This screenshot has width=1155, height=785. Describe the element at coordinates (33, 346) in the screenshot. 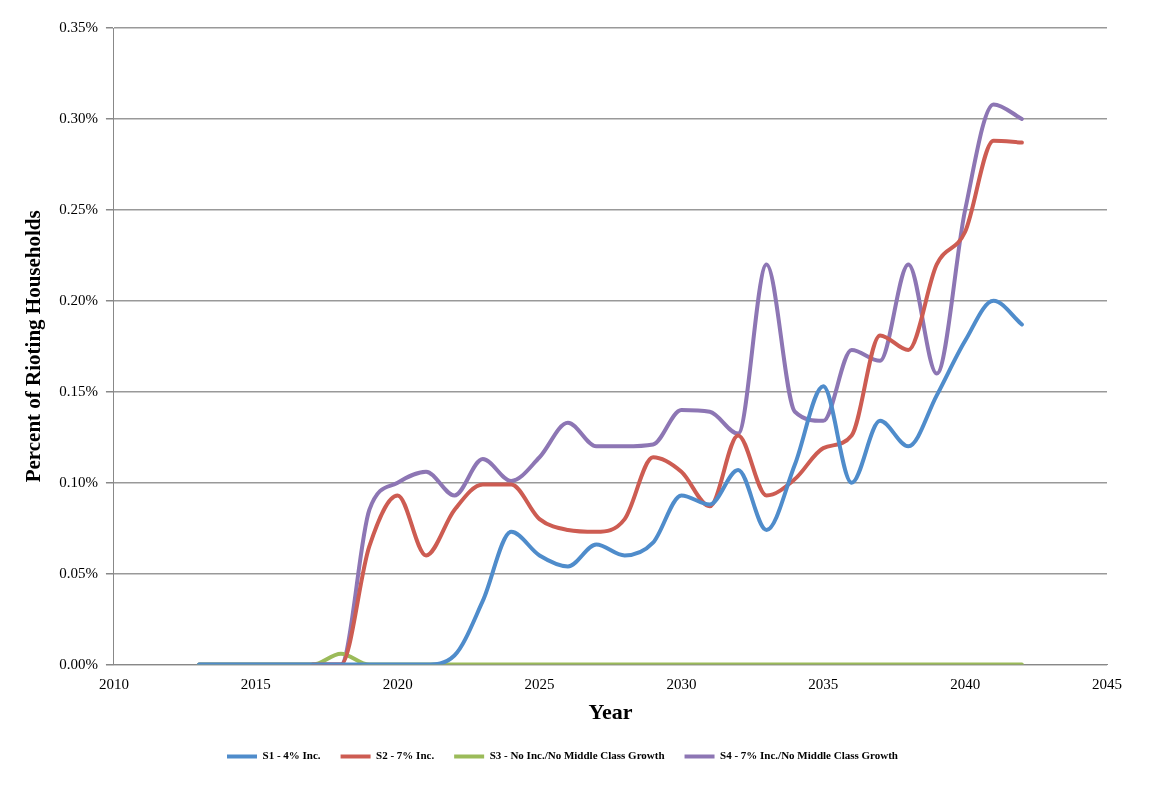

I see `y-axis-title: Percent of Rioting Households` at that location.